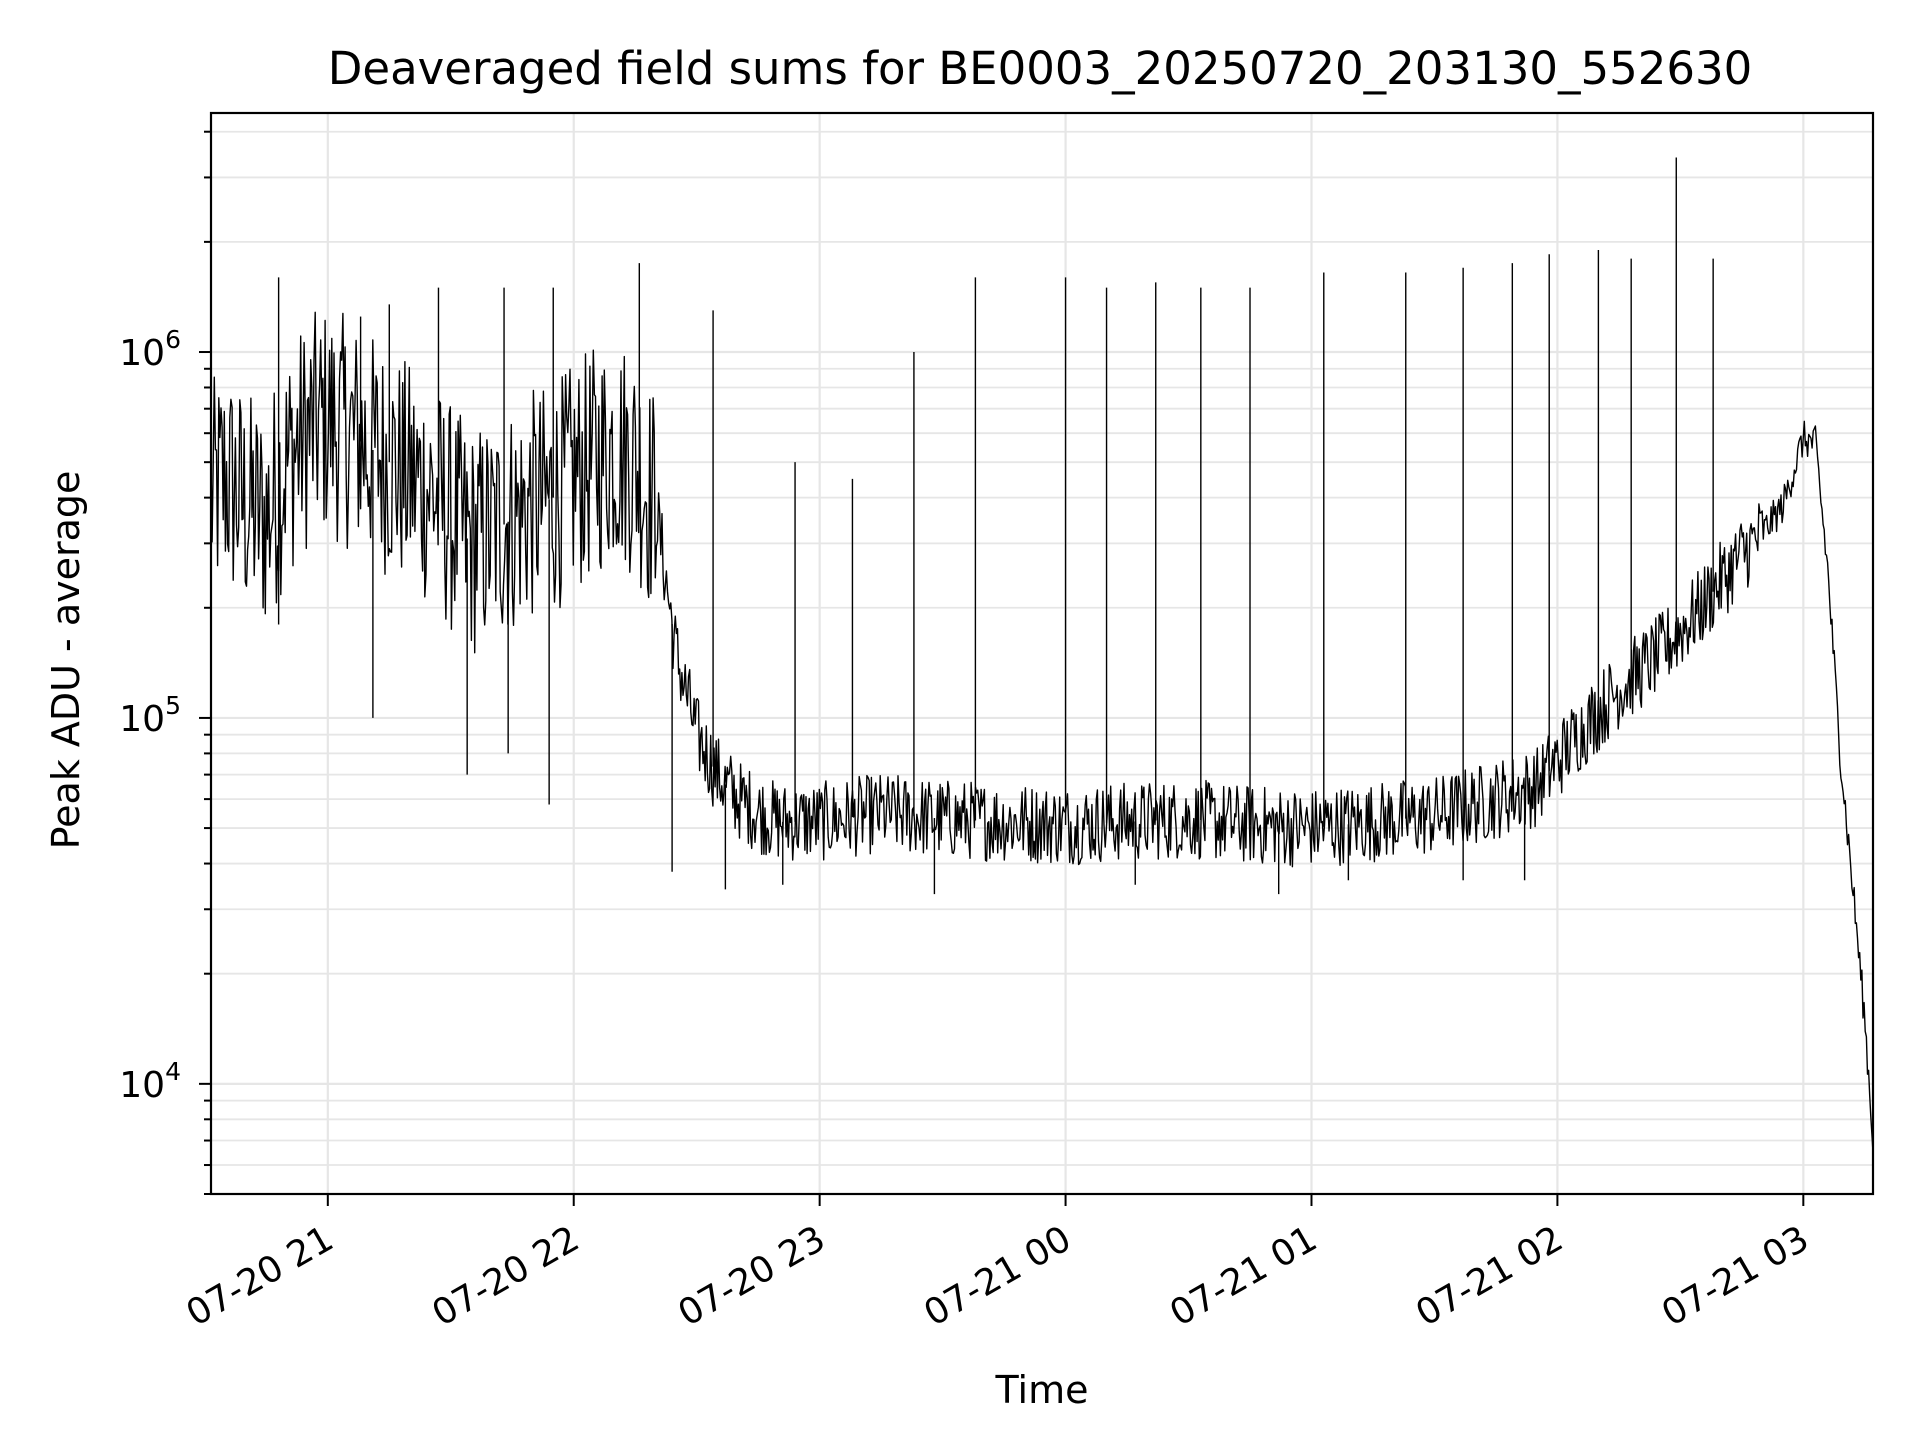  I want to click on y-tick-label: 10⁶, so click(150, 349).